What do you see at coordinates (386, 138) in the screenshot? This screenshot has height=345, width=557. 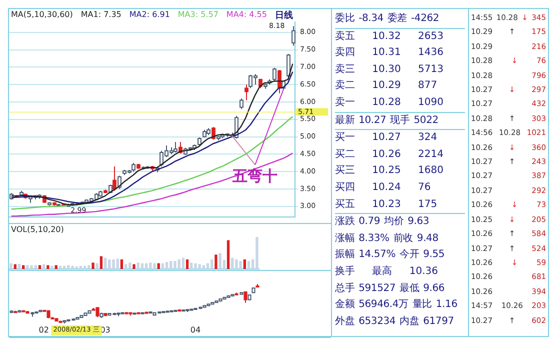 I see `text: 买一 10.27 324` at bounding box center [386, 138].